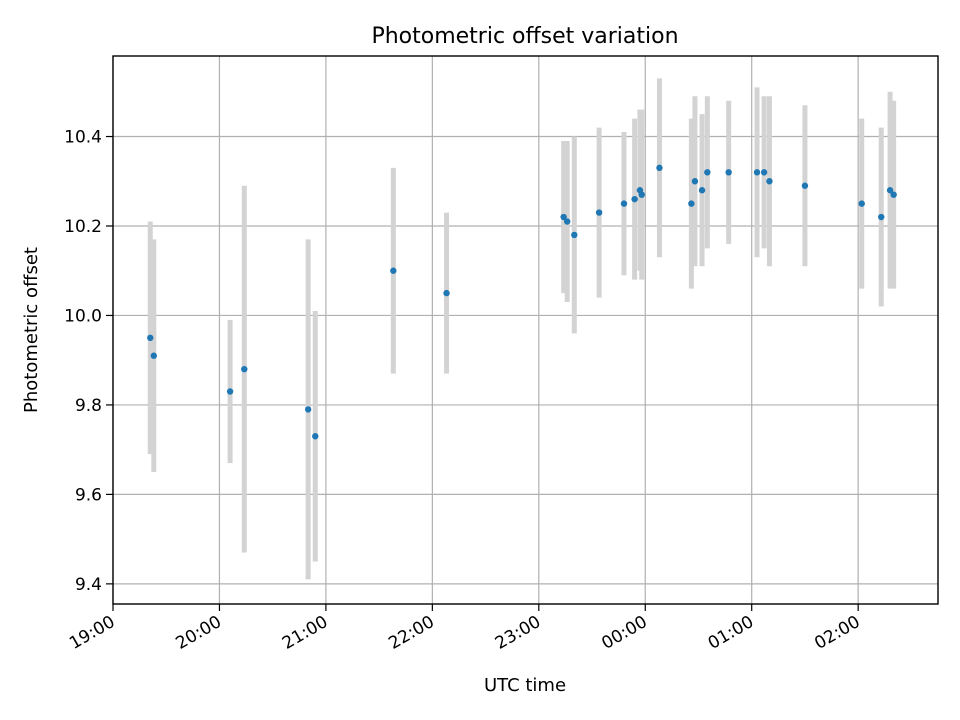  What do you see at coordinates (88, 585) in the screenshot?
I see `y-tick-label: 9.4` at bounding box center [88, 585].